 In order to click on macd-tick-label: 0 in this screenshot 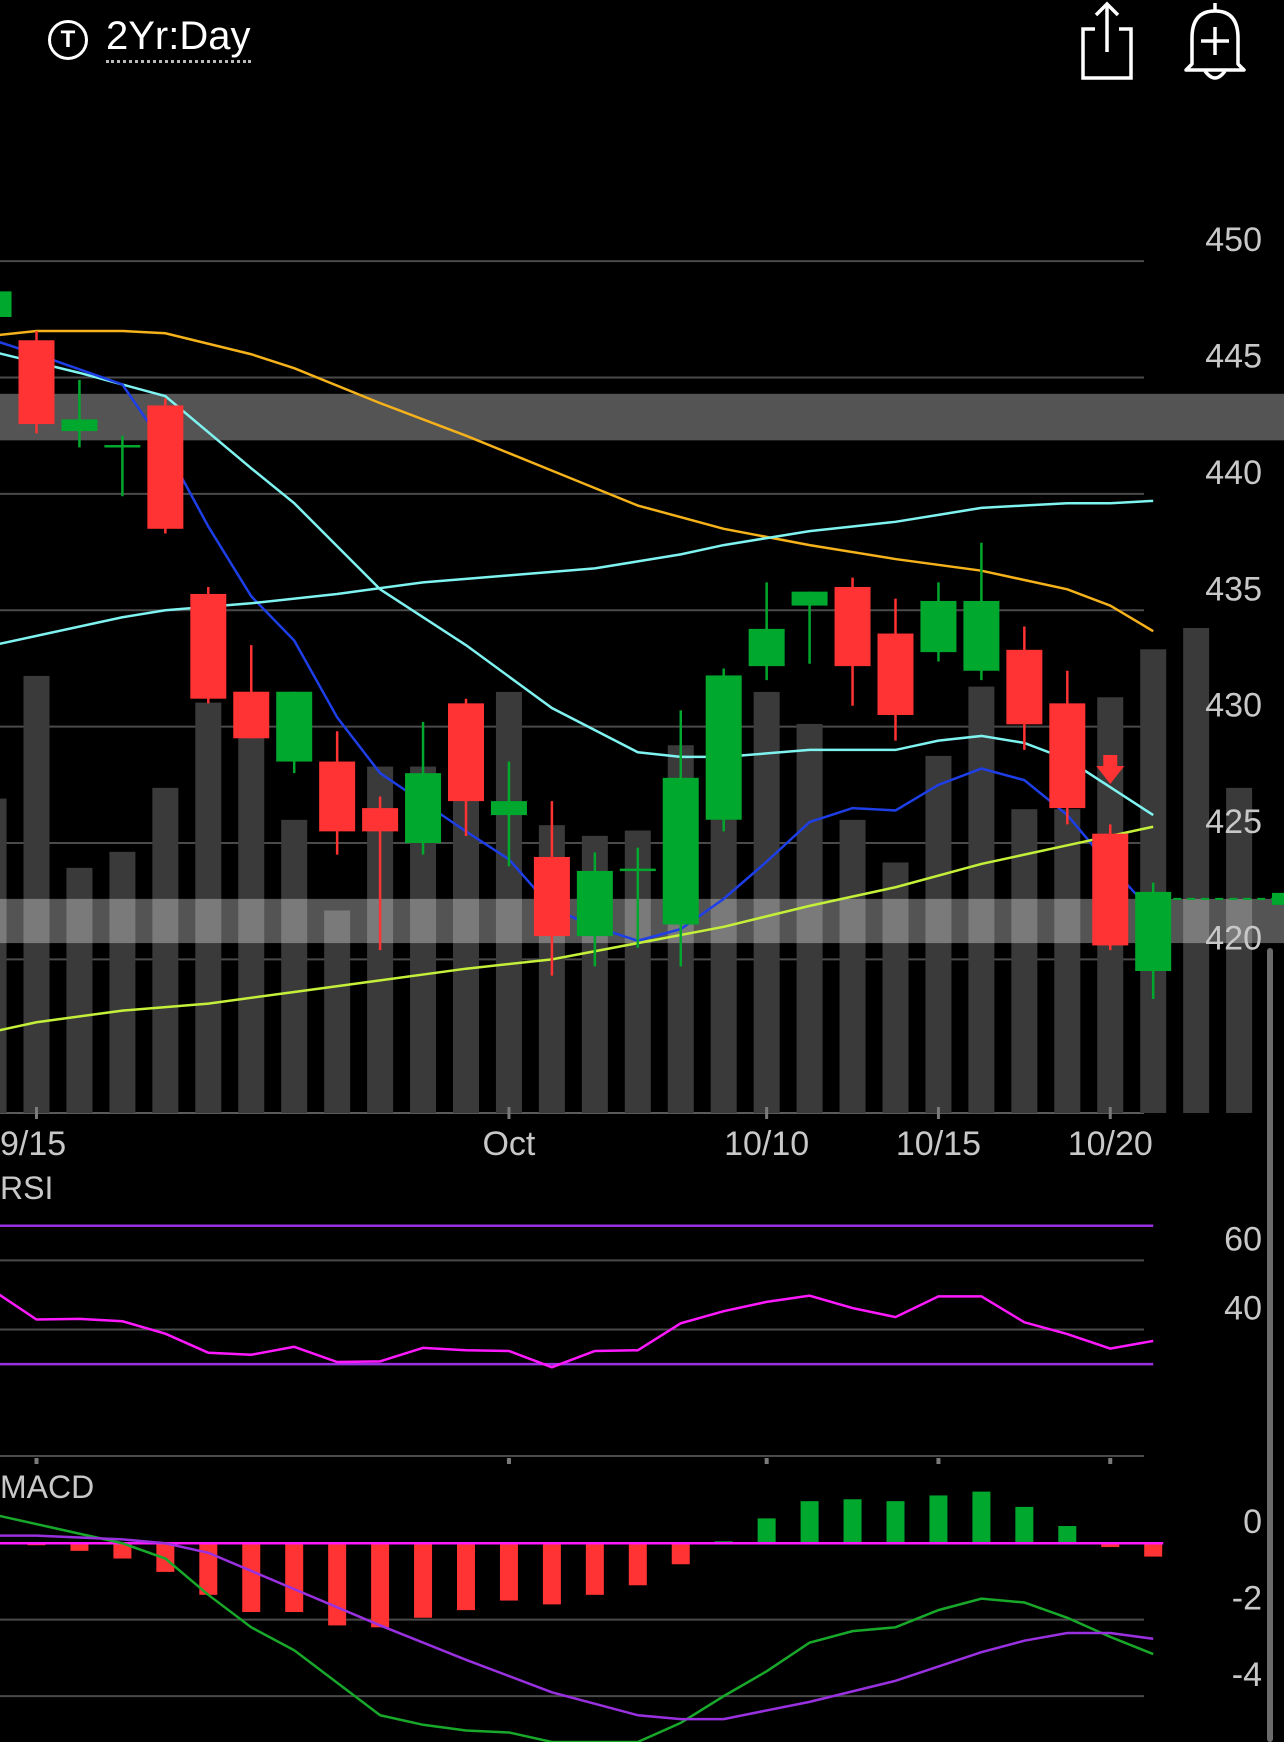, I will do `click(1252, 1522)`.